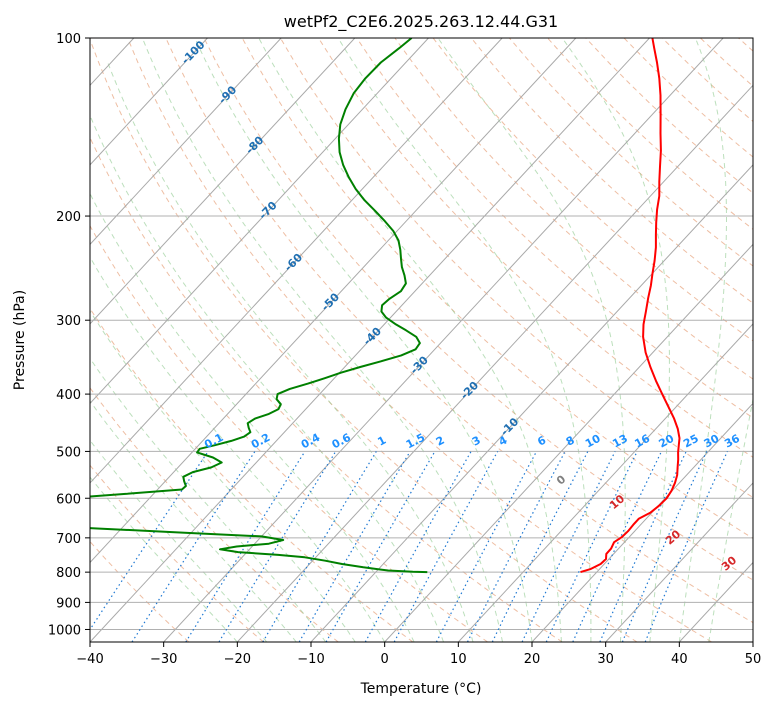  What do you see at coordinates (20, 340) in the screenshot?
I see `y-axis-label: Pressure (hPa)` at bounding box center [20, 340].